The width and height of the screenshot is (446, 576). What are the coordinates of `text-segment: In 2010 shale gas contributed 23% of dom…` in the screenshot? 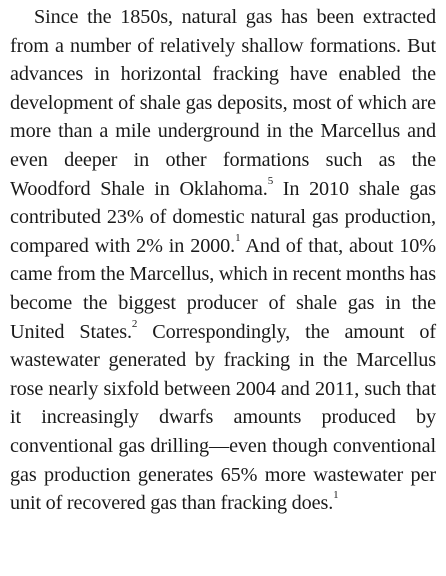 It's located at (223, 217).